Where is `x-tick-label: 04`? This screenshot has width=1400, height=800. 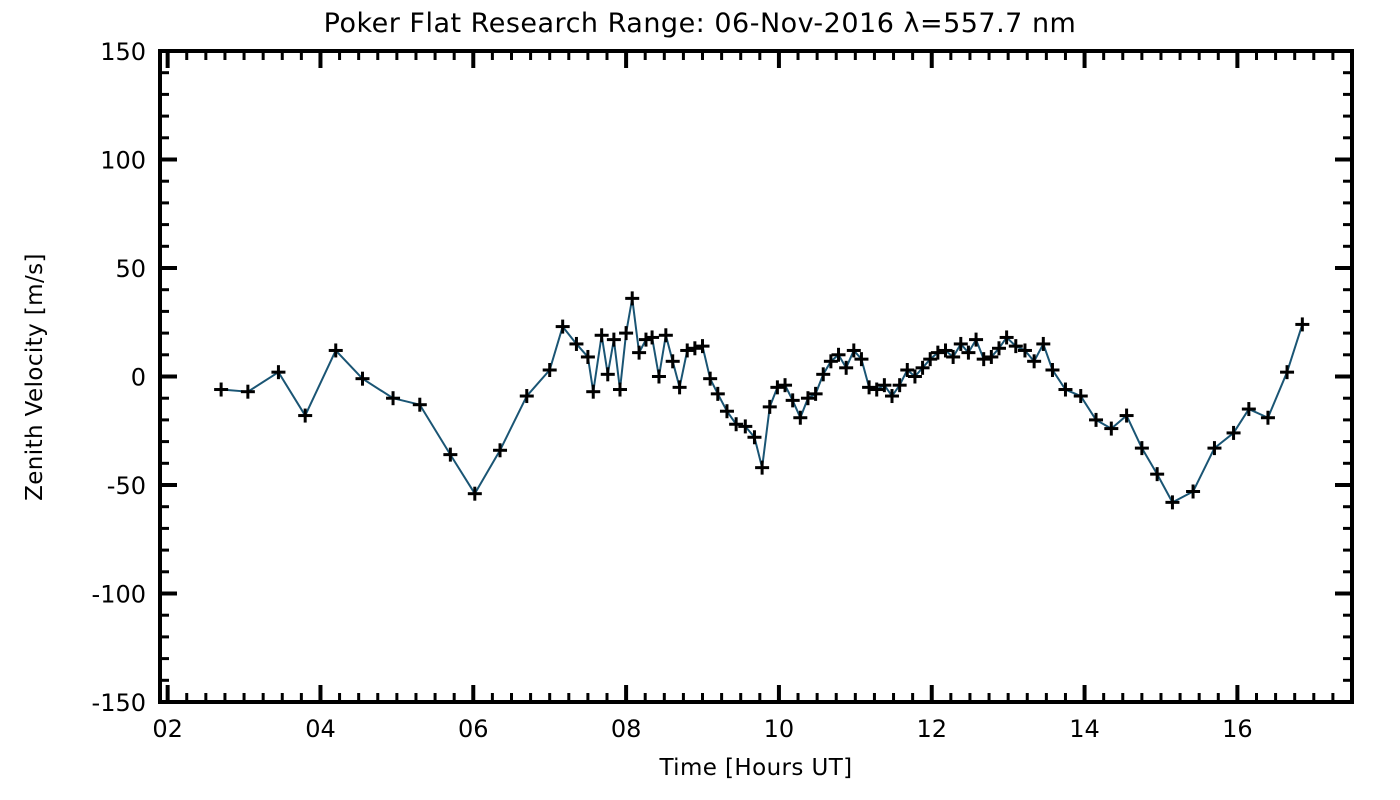
x-tick-label: 04 is located at coordinates (320, 729).